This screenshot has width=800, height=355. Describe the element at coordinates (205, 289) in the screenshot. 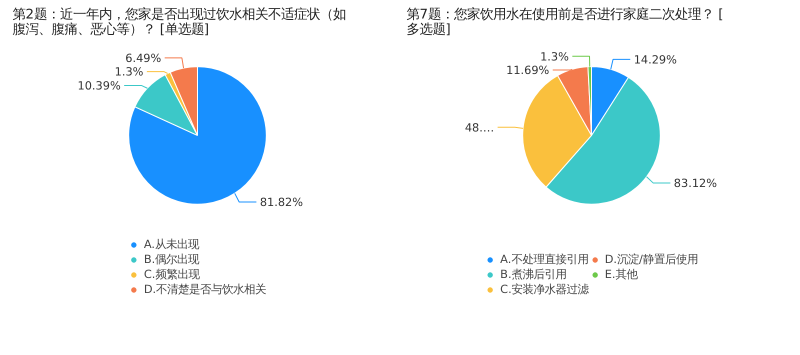

I see `legend-label: D.不清楚是否与饮水相关` at that location.